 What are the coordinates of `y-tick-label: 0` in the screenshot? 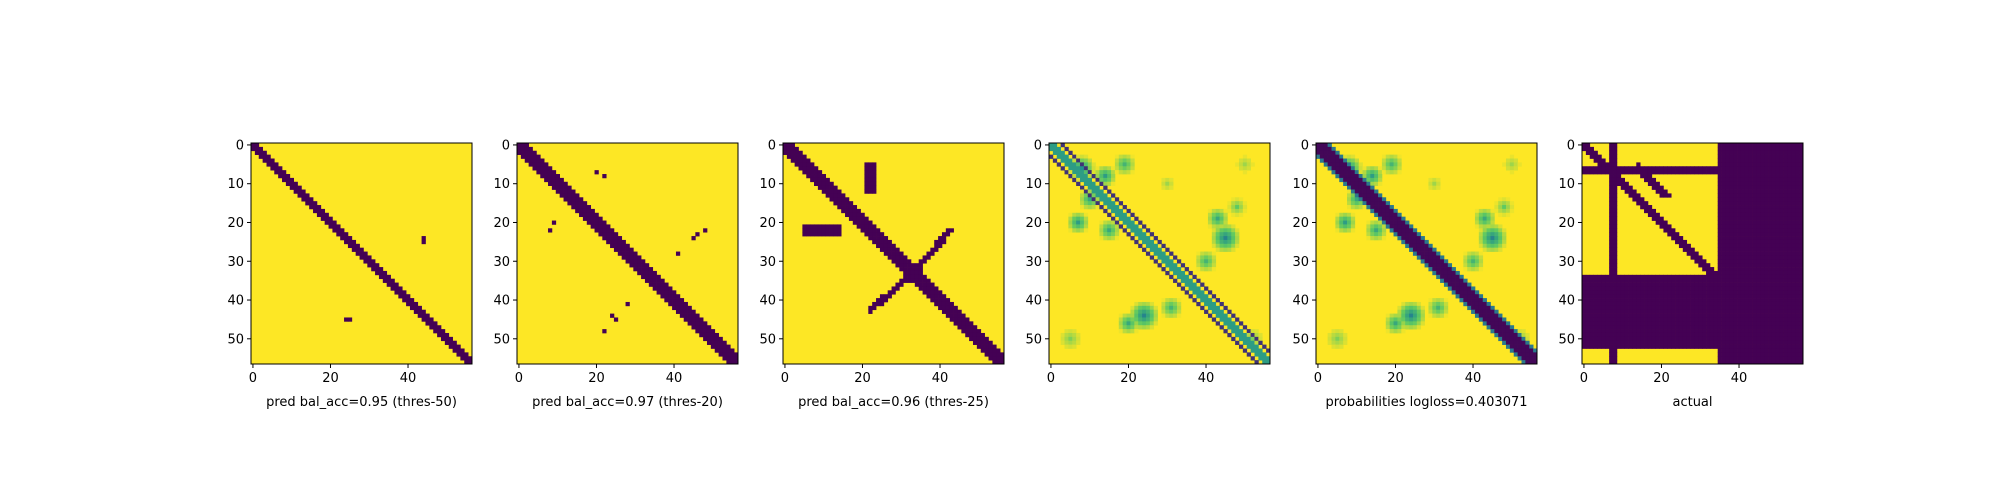 It's located at (772, 145).